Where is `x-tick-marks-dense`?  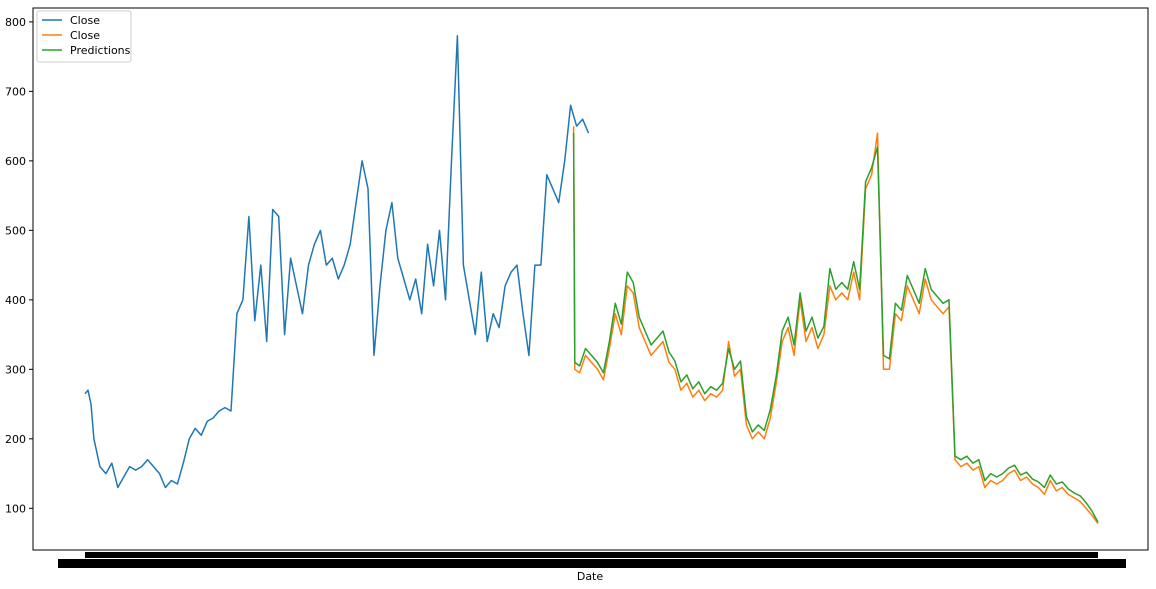 x-tick-marks-dense is located at coordinates (591, 555).